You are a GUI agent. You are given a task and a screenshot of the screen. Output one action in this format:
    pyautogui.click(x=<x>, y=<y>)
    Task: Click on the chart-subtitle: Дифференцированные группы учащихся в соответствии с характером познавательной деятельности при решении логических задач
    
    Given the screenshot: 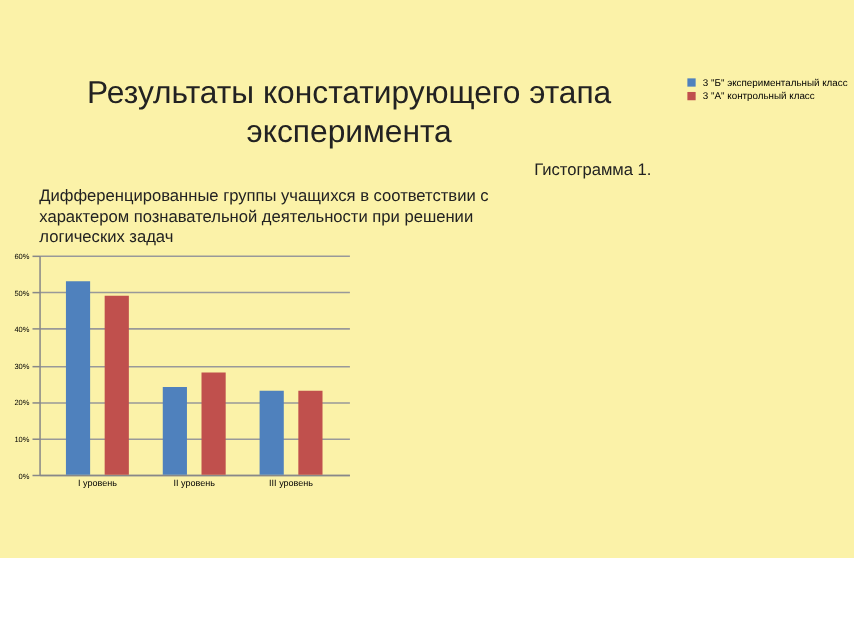 What is the action you would take?
    pyautogui.click(x=264, y=215)
    